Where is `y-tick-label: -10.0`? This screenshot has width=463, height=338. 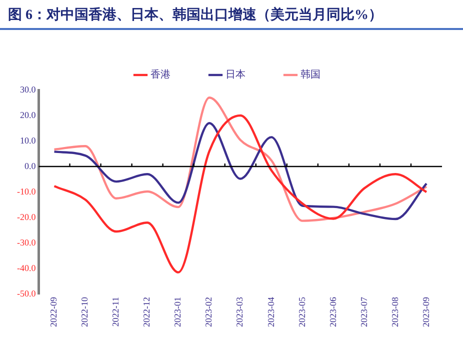 y-tick-label: -10.0 is located at coordinates (26, 191).